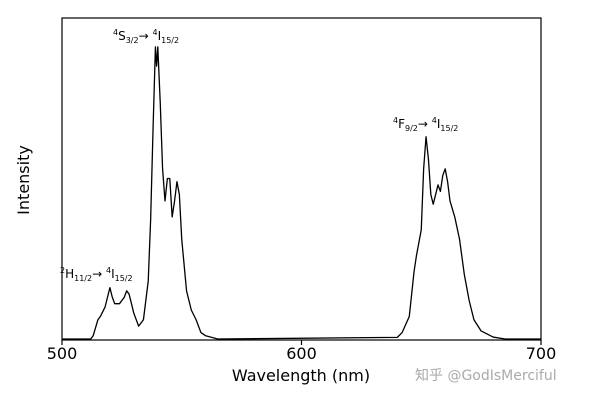 The width and height of the screenshot is (600, 400). What do you see at coordinates (62, 353) in the screenshot?
I see `x-tick-label: 500` at bounding box center [62, 353].